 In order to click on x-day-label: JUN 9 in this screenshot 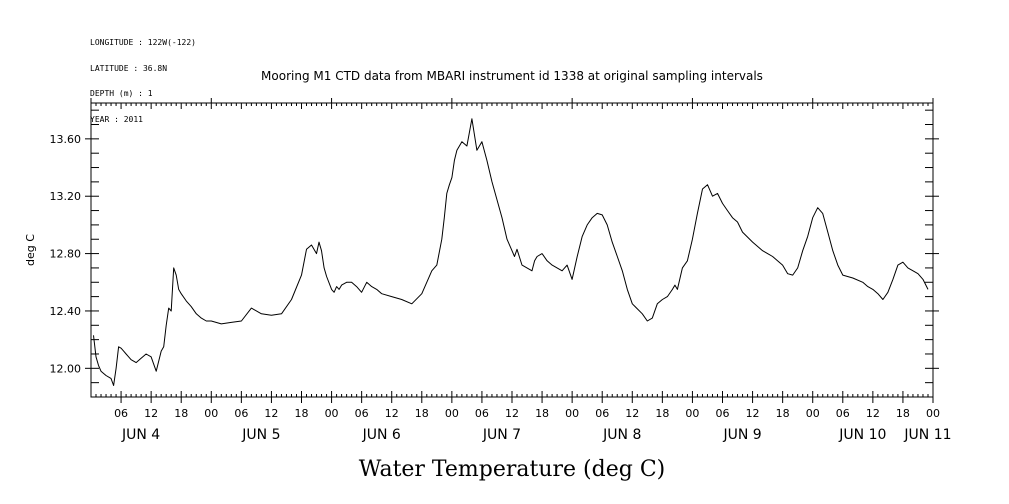, I will do `click(741, 435)`.